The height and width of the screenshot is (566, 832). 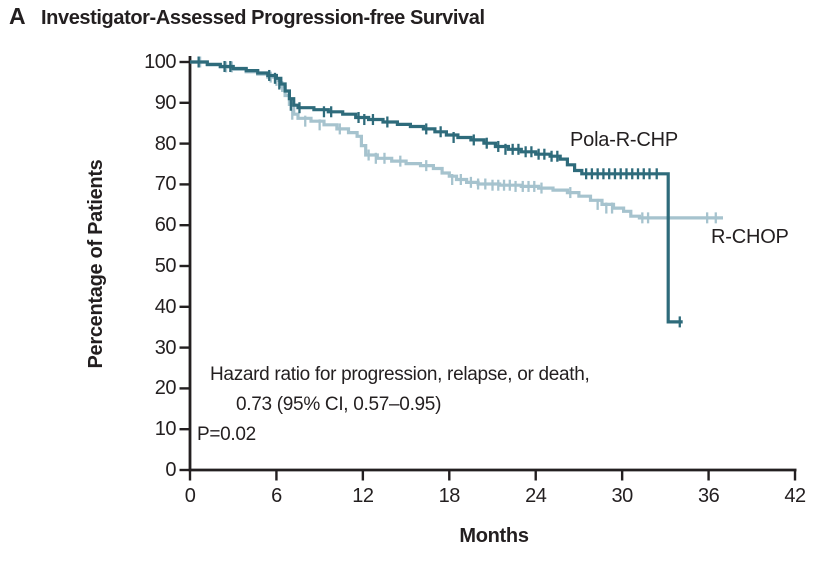 What do you see at coordinates (536, 496) in the screenshot?
I see `x-tick-label: 24` at bounding box center [536, 496].